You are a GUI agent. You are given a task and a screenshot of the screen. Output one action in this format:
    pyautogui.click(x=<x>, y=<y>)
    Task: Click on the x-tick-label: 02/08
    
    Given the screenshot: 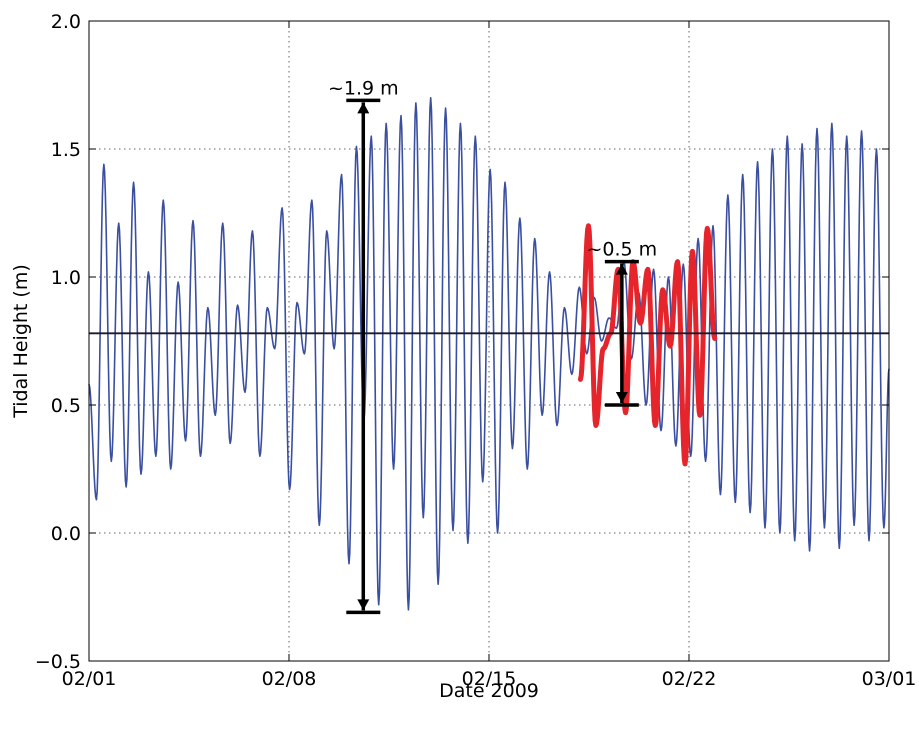 What is the action you would take?
    pyautogui.click(x=289, y=679)
    